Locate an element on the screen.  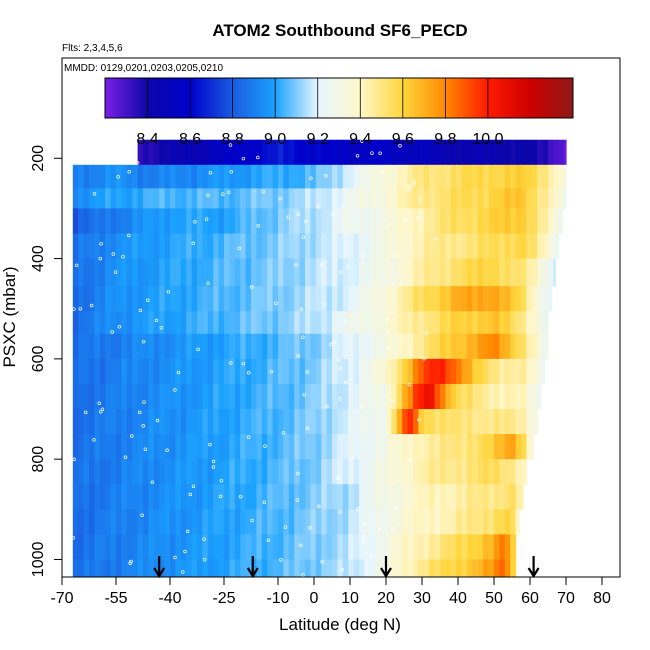
colorbar-tick-label: 9.8 is located at coordinates (445, 139).